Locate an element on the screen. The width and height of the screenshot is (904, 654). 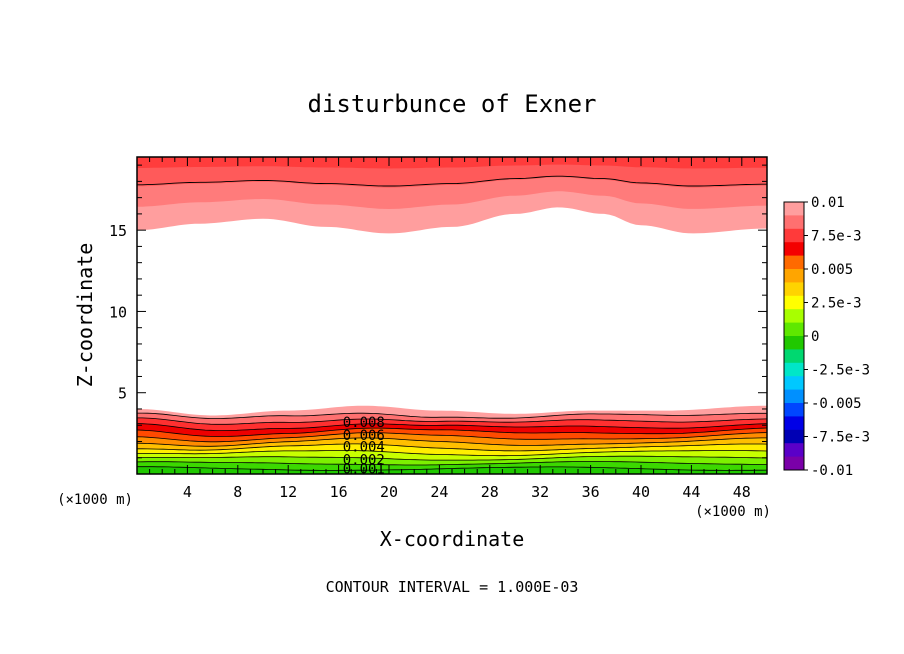
lower-contour-bands is located at coordinates (452, 439).